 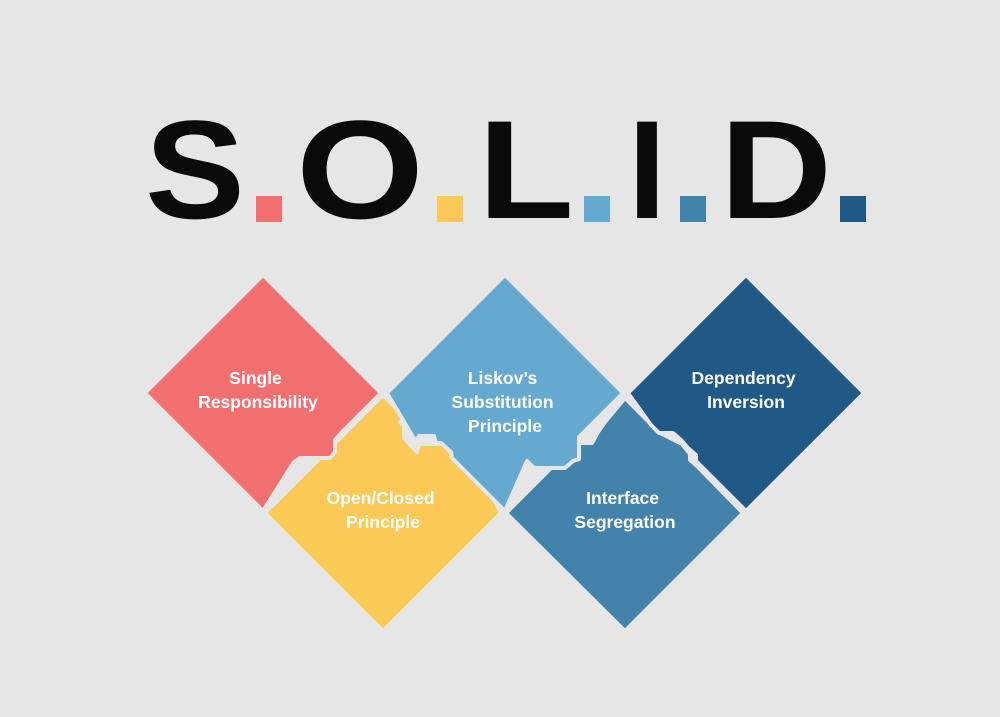 I want to click on label-srp-line-2: Responsibility, so click(x=258, y=402).